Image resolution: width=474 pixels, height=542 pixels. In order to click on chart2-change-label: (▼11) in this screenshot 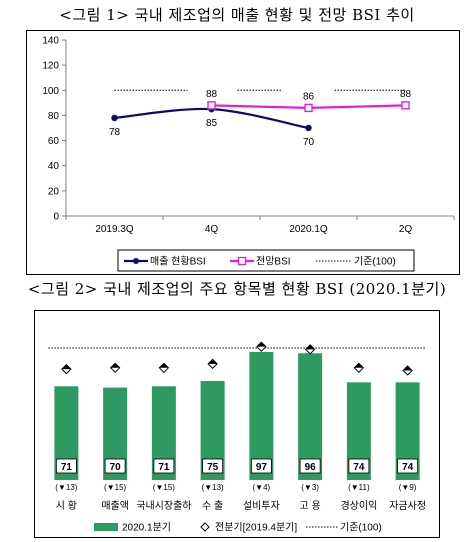, I will do `click(359, 487)`.